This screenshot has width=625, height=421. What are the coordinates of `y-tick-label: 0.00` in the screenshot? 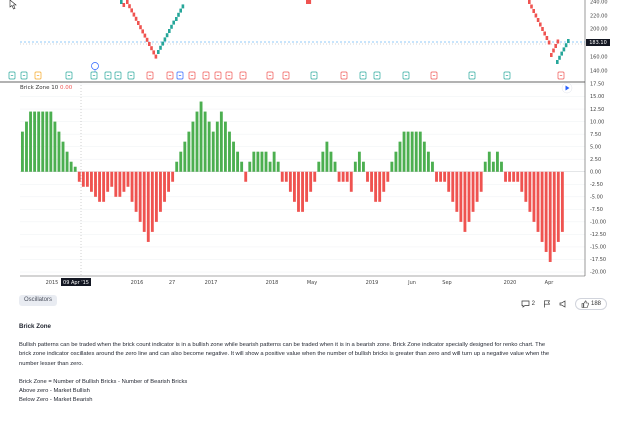 It's located at (595, 172).